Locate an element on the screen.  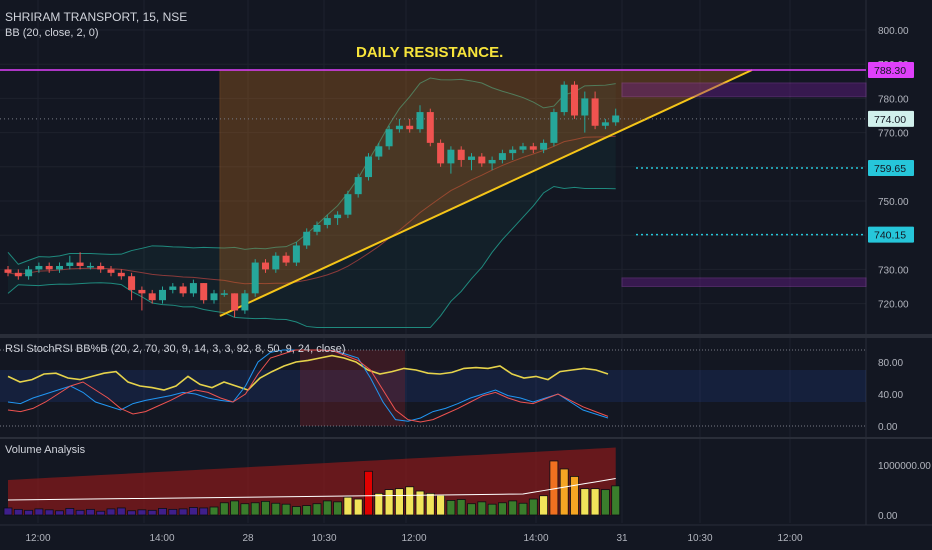
time-axis-tick: 31 is located at coordinates (622, 538).